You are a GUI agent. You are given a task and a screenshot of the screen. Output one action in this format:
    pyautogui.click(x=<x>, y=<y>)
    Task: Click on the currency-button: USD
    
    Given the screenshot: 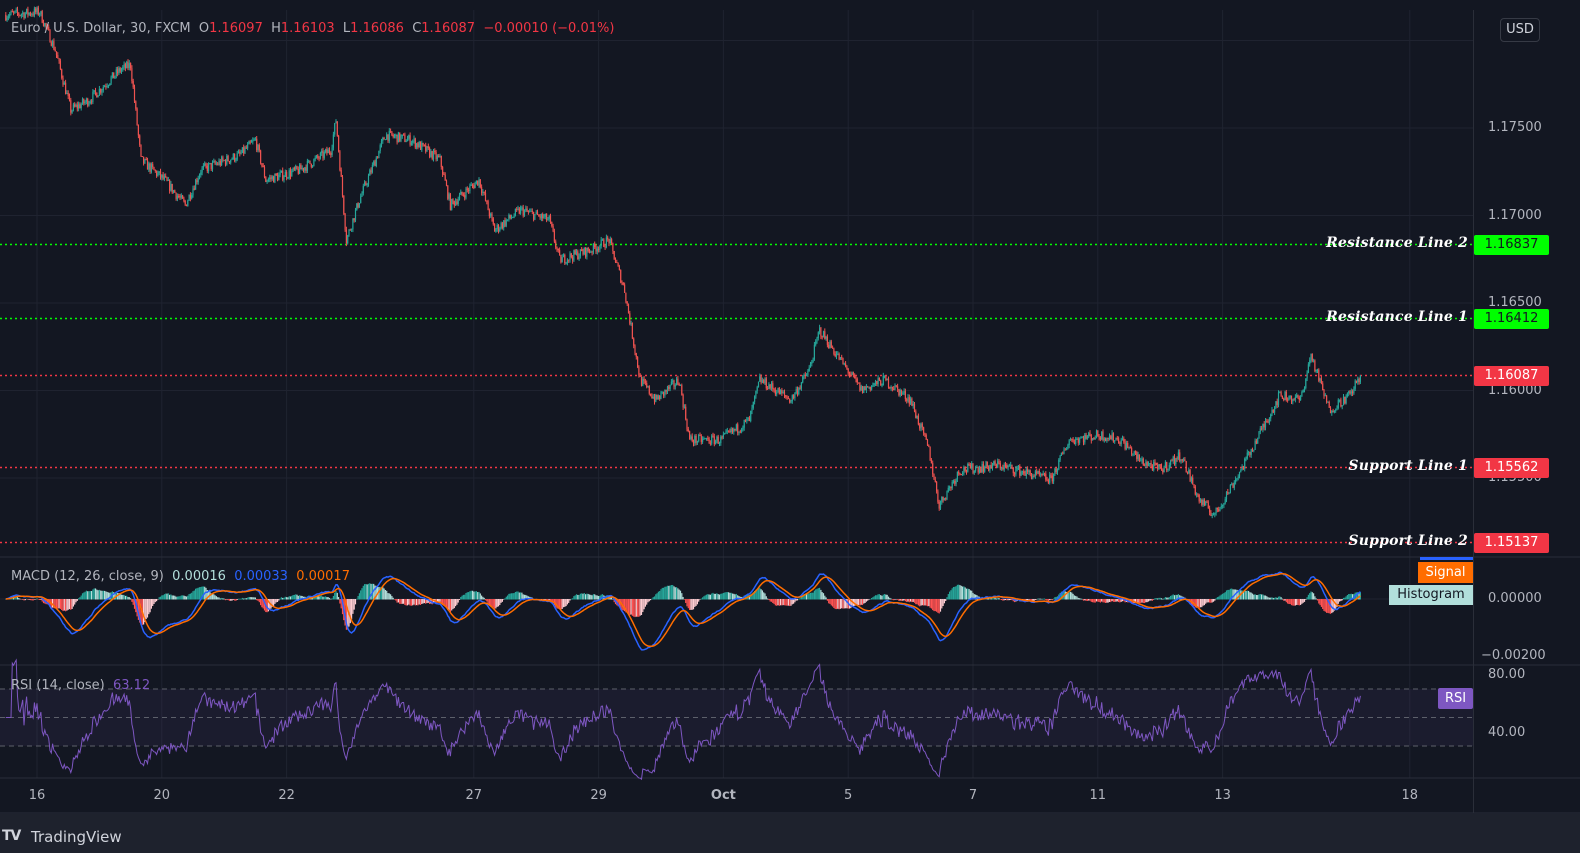 What is the action you would take?
    pyautogui.click(x=1520, y=30)
    